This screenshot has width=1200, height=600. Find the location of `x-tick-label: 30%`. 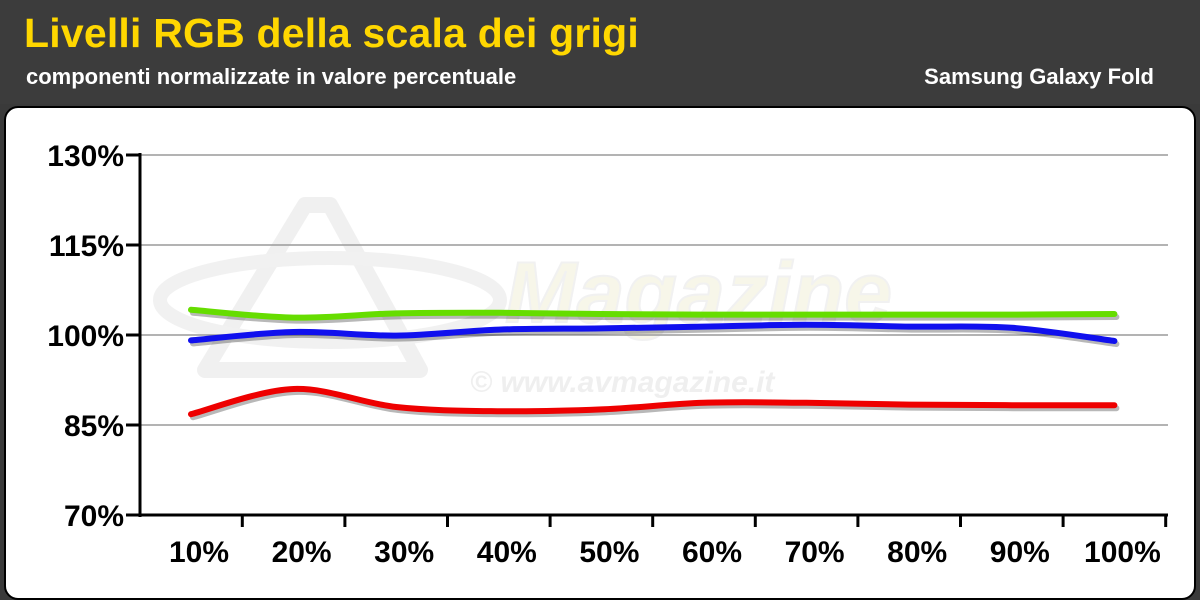

x-tick-label: 30% is located at coordinates (404, 552).